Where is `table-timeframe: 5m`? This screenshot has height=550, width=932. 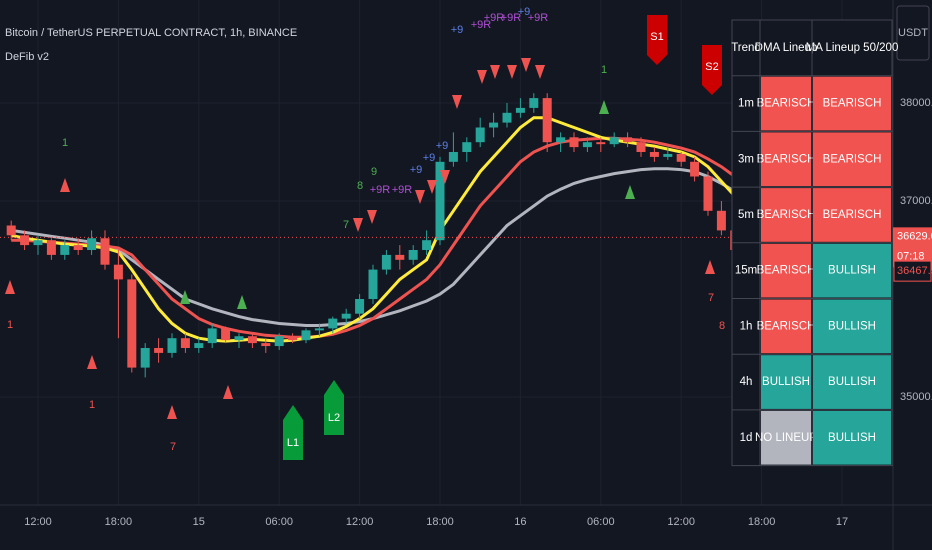 table-timeframe: 5m is located at coordinates (746, 215).